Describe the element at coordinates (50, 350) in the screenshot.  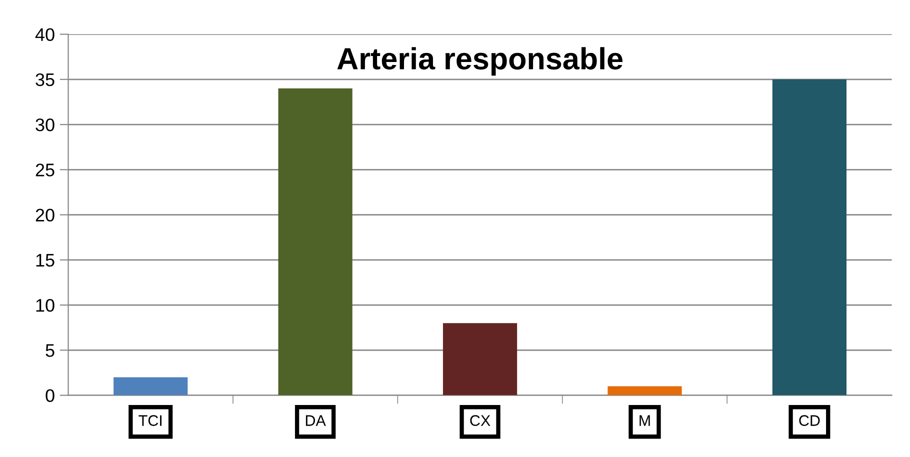
I see `y-tick-label: 5` at that location.